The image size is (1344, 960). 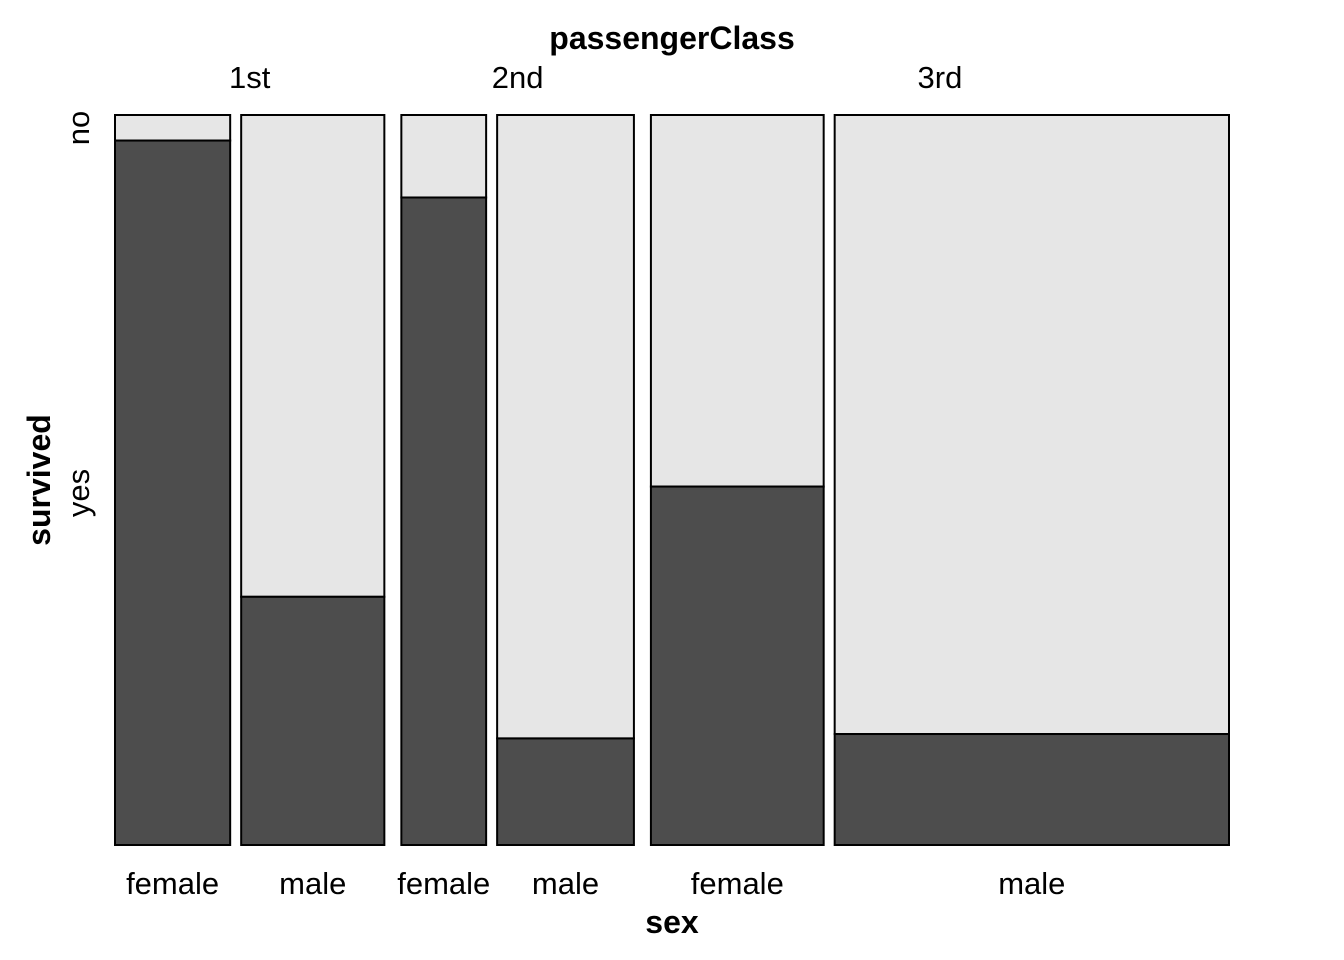 What do you see at coordinates (313, 356) in the screenshot?
I see `tile-1st-male-survived-no` at bounding box center [313, 356].